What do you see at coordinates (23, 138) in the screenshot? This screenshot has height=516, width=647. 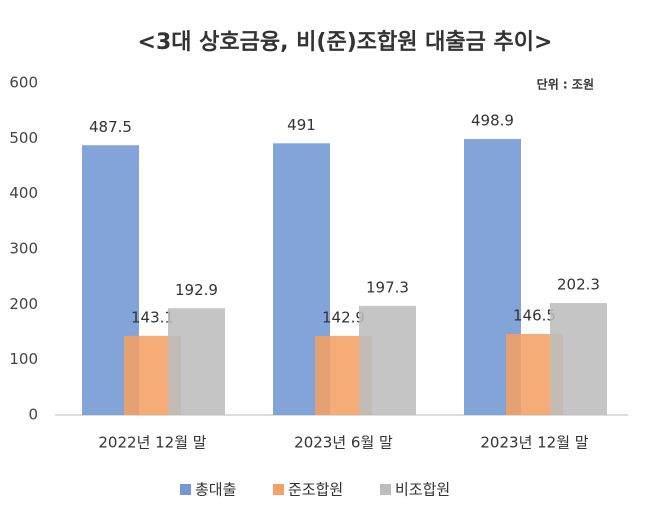 I see `y-tick-label: 500` at bounding box center [23, 138].